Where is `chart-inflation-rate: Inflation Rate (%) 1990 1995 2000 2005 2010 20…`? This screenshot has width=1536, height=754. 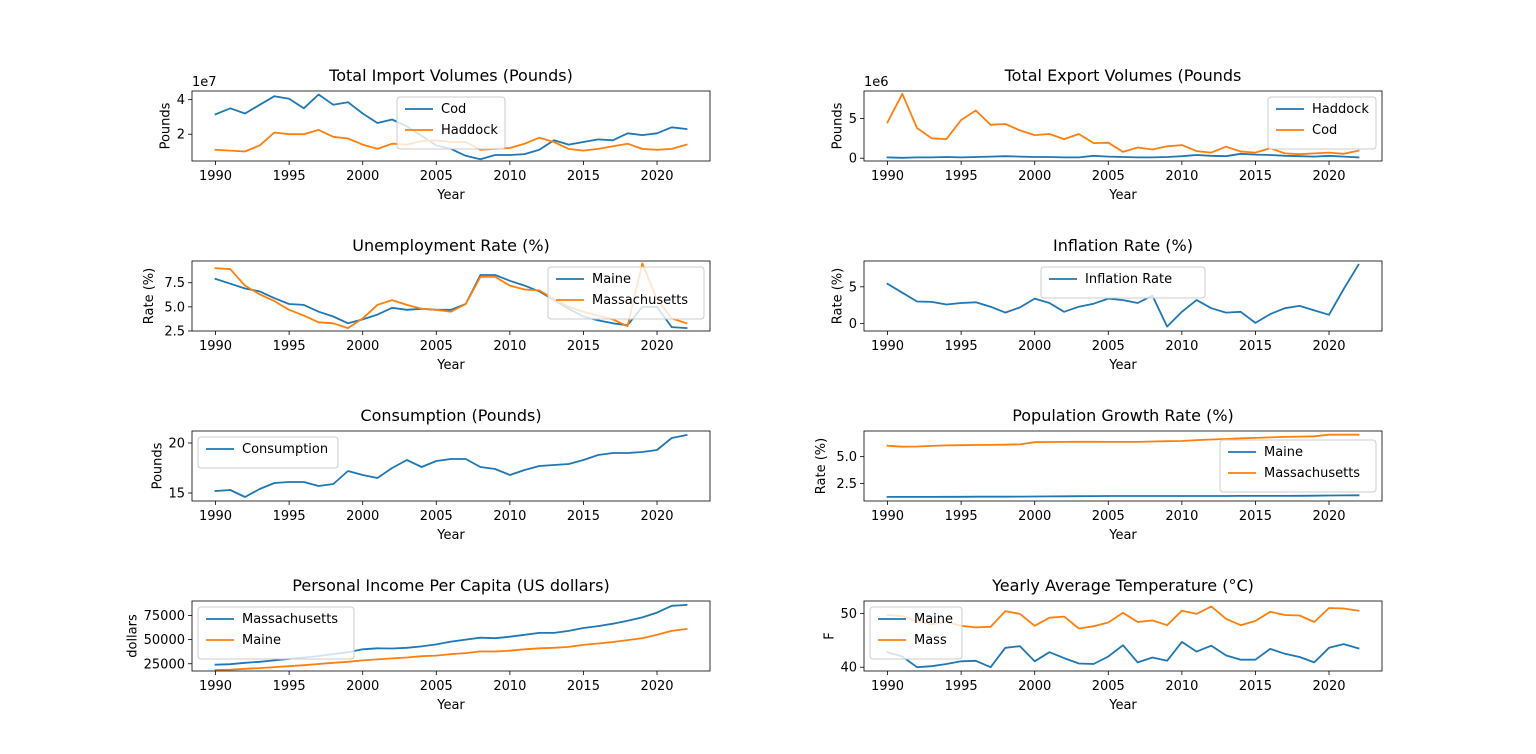 chart-inflation-rate: Inflation Rate (%) 1990 1995 2000 2005 2010 20… is located at coordinates (1107, 304).